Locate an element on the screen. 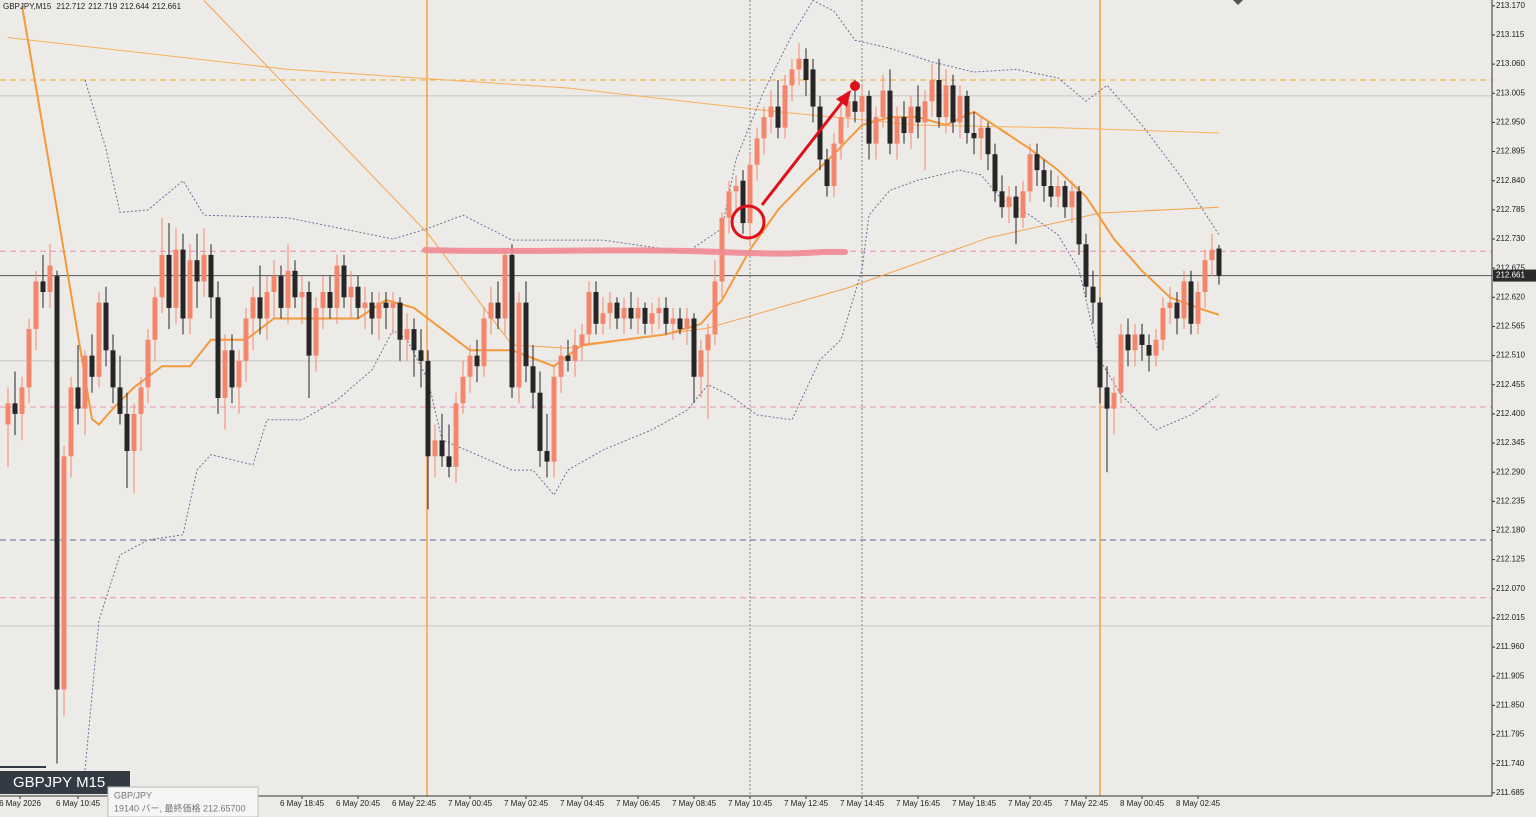 The image size is (1536, 817). drawn-arrow is located at coordinates (802, 153).